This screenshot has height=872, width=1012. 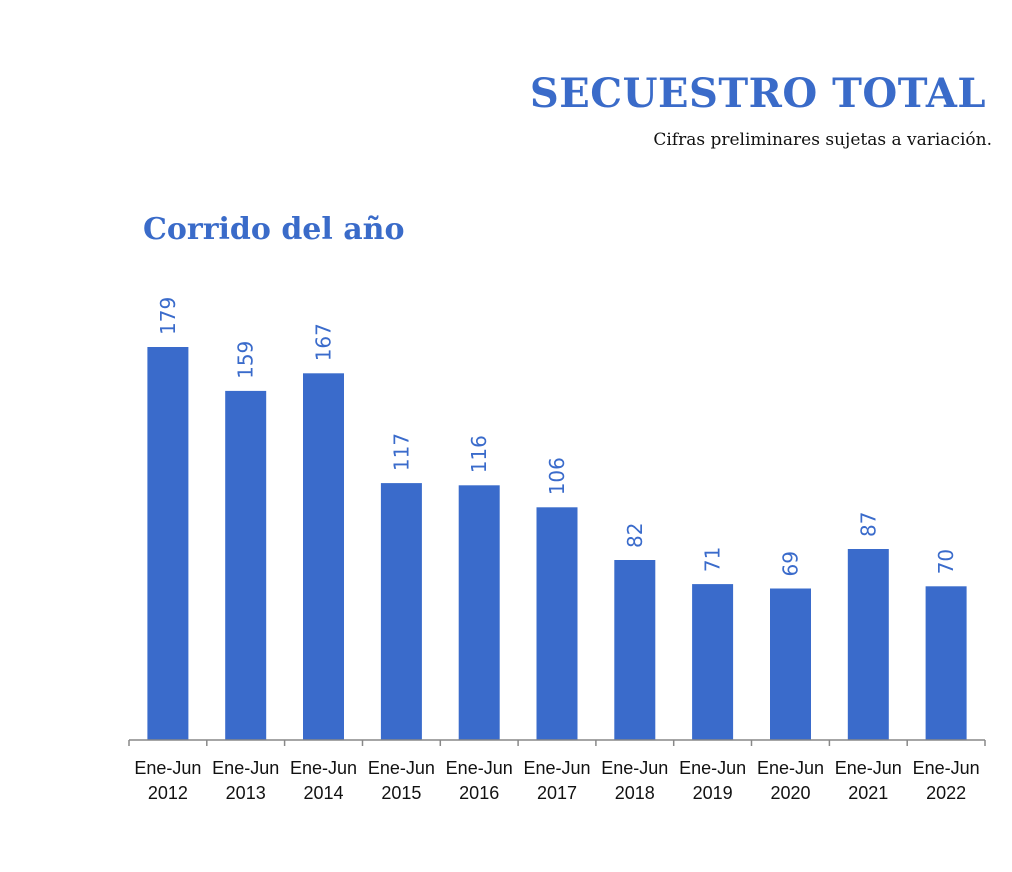 I want to click on data-label: 179, so click(x=168, y=316).